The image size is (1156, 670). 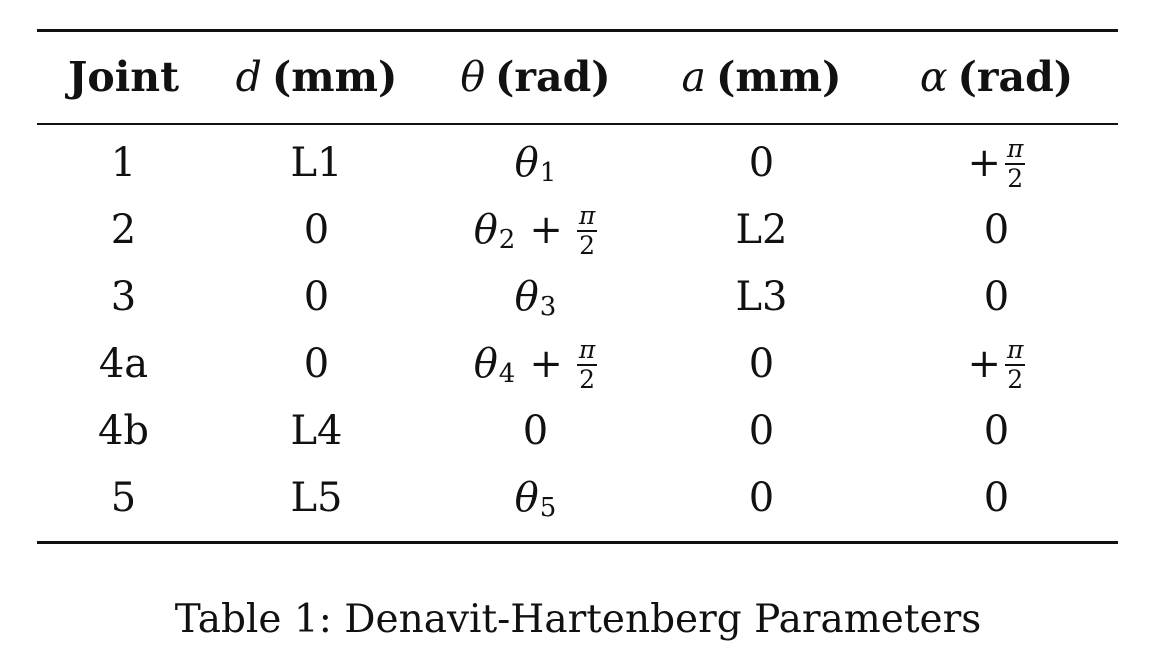 I want to click on cell-d: L1, so click(x=316, y=162).